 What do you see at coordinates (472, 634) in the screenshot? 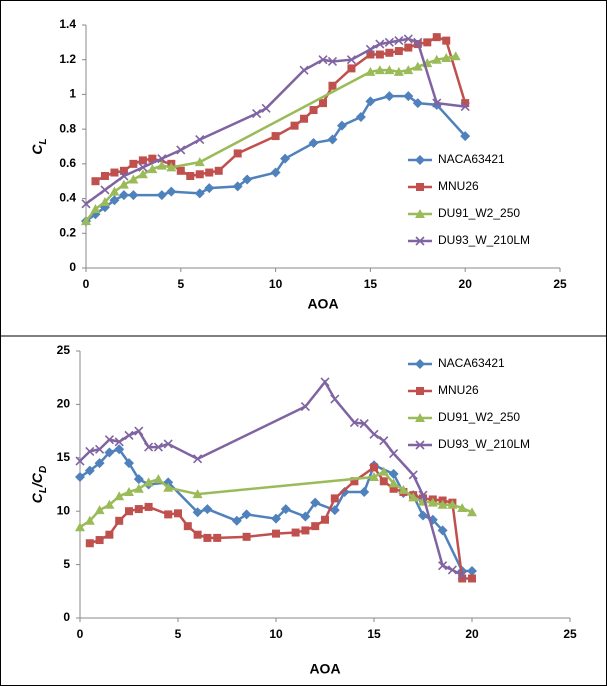
I see `x-tick-label: 20` at bounding box center [472, 634].